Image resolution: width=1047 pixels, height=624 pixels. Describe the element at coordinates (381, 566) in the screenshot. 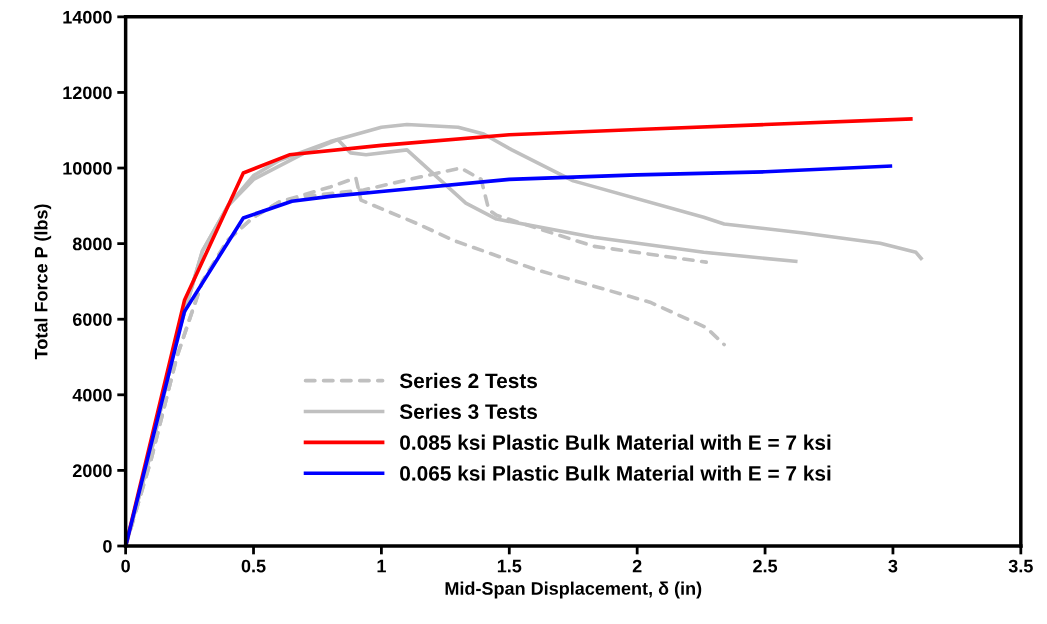

I see `x-tick-label: 1` at that location.